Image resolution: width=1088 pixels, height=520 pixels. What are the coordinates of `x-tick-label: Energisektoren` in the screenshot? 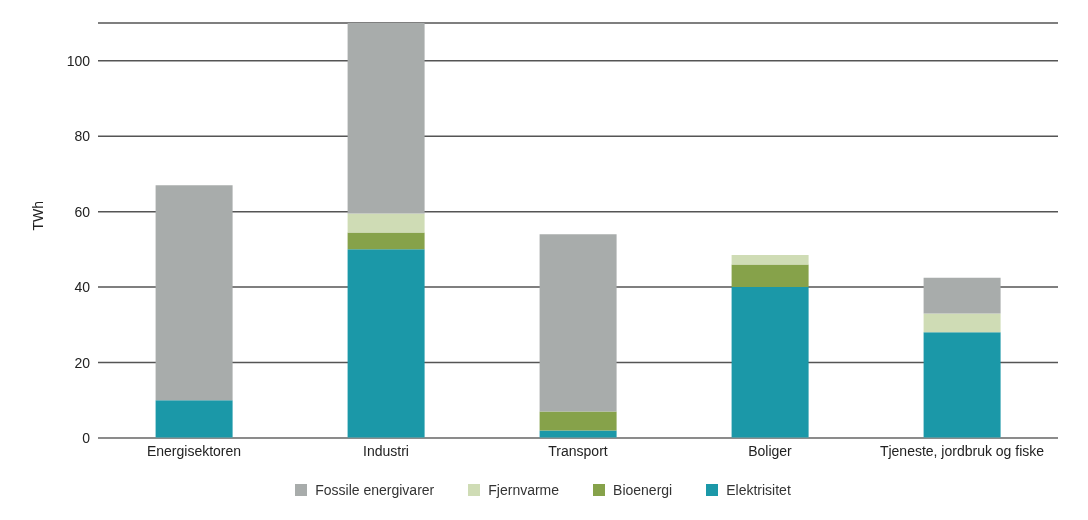 It's located at (194, 450).